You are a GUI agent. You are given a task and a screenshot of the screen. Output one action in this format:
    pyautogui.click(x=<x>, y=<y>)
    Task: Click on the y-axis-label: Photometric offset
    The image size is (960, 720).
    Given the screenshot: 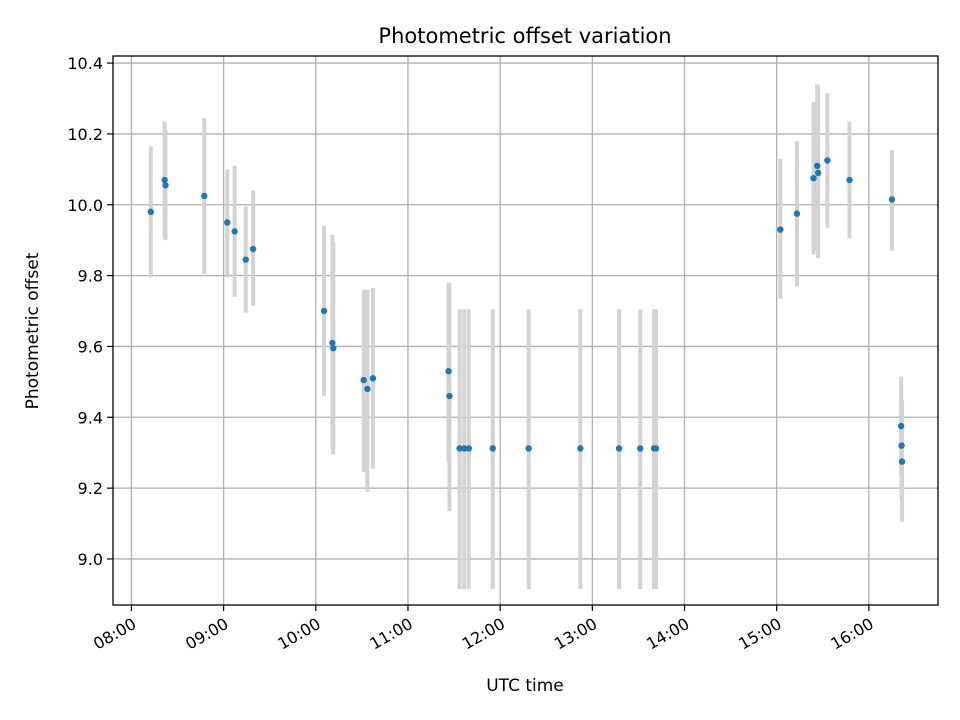 What is the action you would take?
    pyautogui.click(x=33, y=330)
    